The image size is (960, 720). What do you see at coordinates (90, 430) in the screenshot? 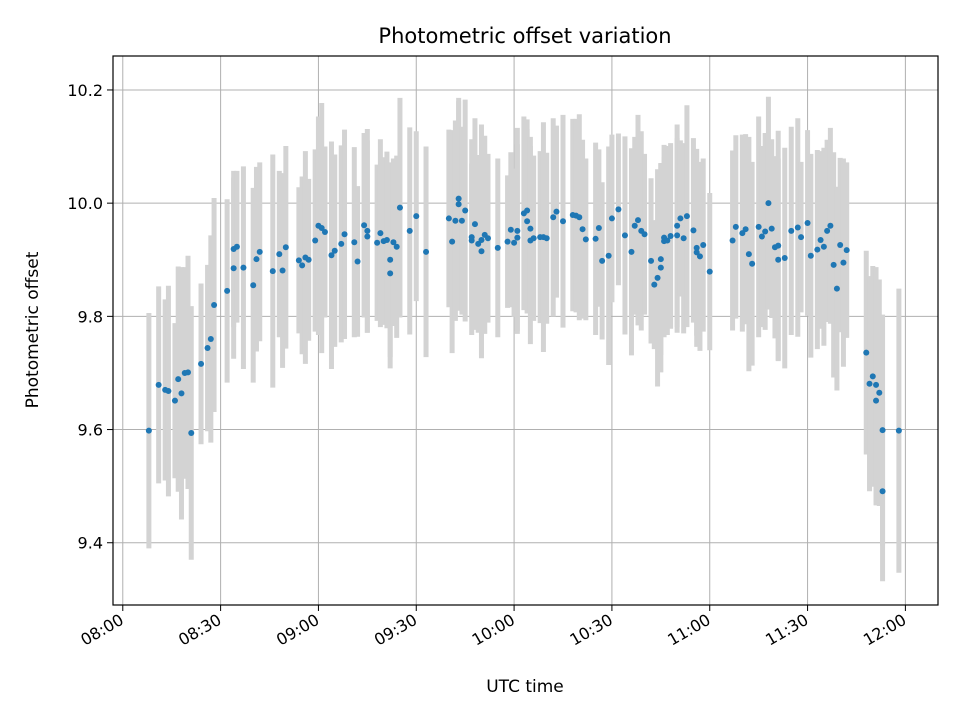
I see `y-tick-label: 9.6` at bounding box center [90, 430].